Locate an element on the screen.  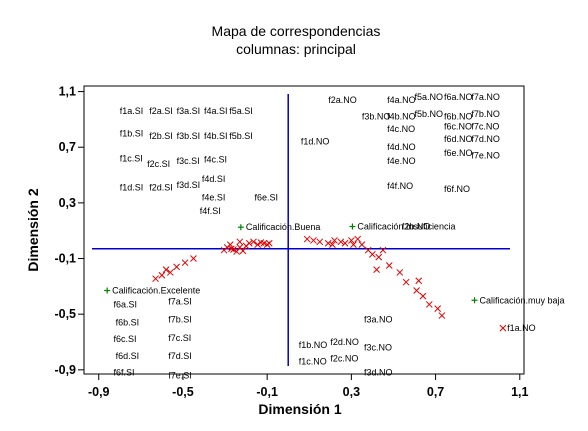
point-label: f2d.NO is located at coordinates (344, 342).